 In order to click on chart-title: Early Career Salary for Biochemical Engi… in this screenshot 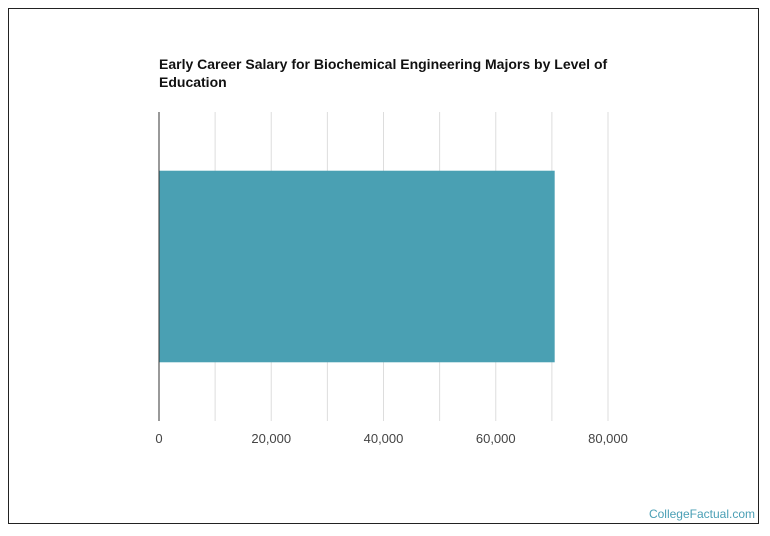, I will do `click(383, 73)`.